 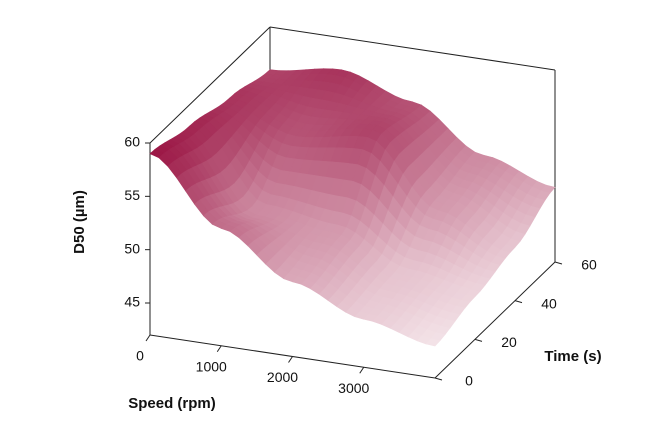 I want to click on x-tick-label: 1000, so click(x=211, y=366).